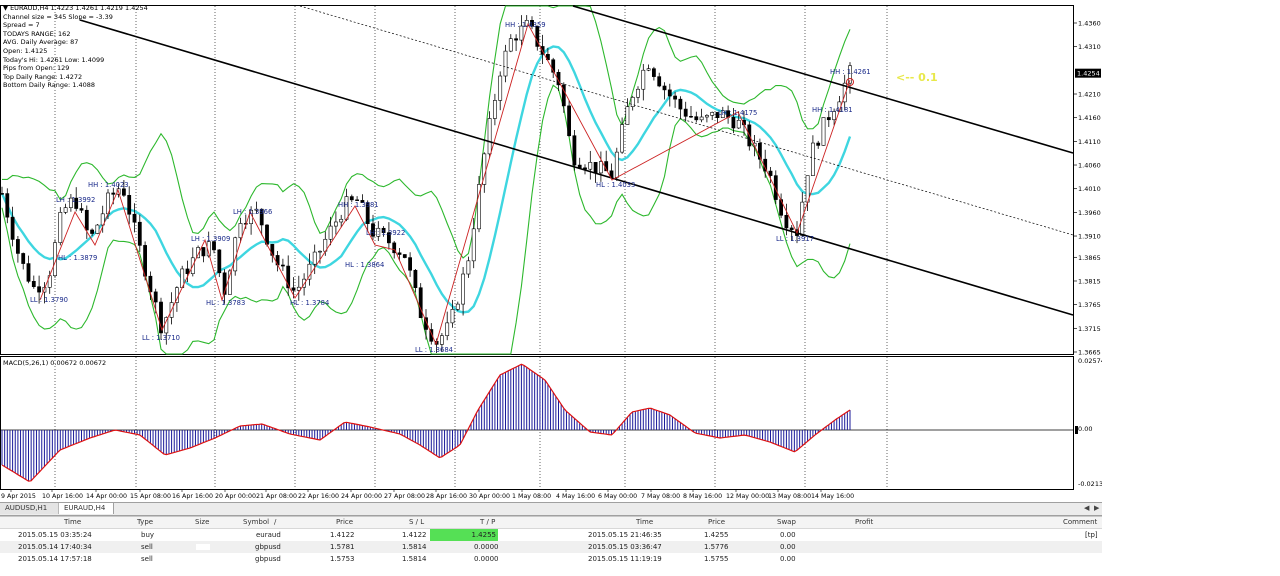 The width and height of the screenshot is (1280, 576). Describe the element at coordinates (43, 76) in the screenshot. I see `info-line: Top Daily Range: 1.4272` at that location.